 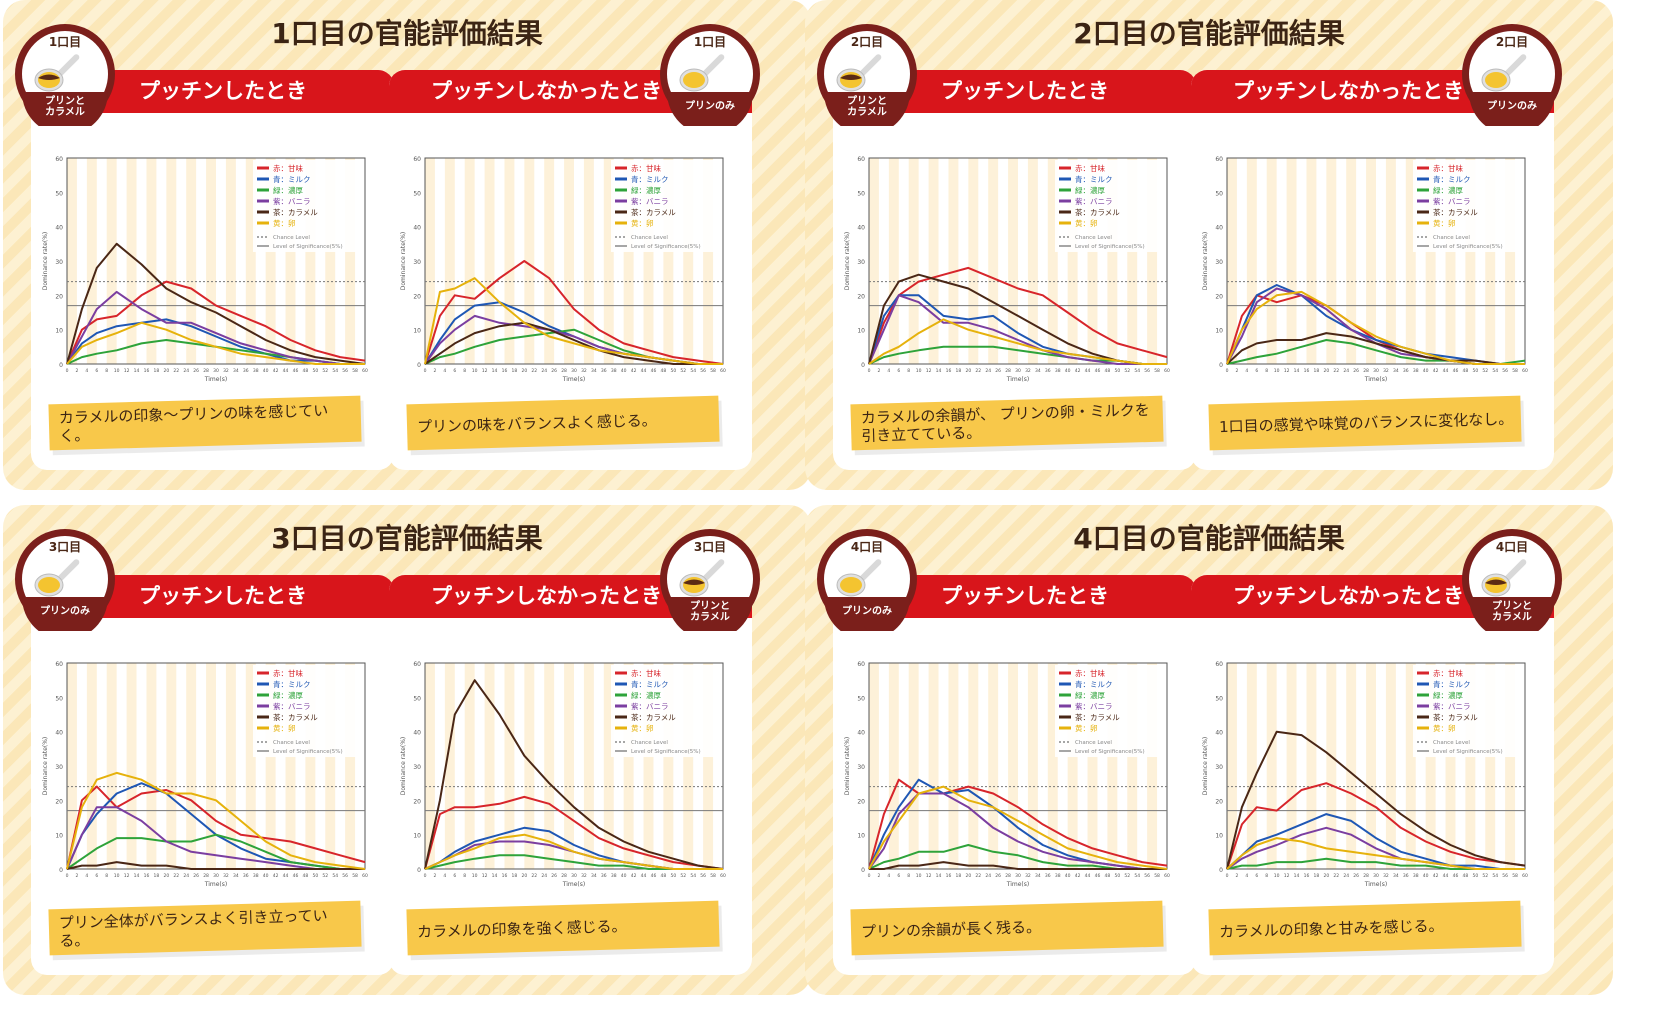 I want to click on y-tick-label: 0, so click(x=863, y=870).